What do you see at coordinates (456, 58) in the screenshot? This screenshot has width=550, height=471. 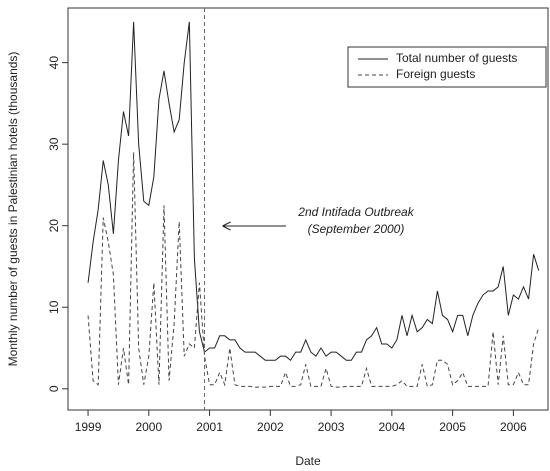 I see `legend-label: Total number of guests` at bounding box center [456, 58].